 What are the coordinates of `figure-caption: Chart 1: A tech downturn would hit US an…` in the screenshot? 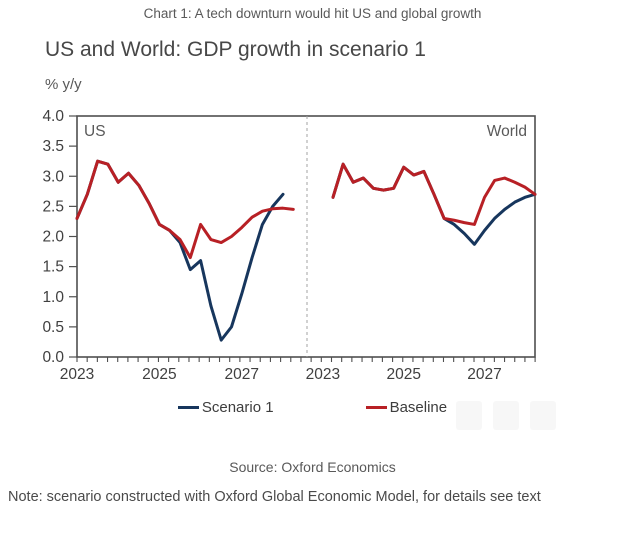 It's located at (312, 13).